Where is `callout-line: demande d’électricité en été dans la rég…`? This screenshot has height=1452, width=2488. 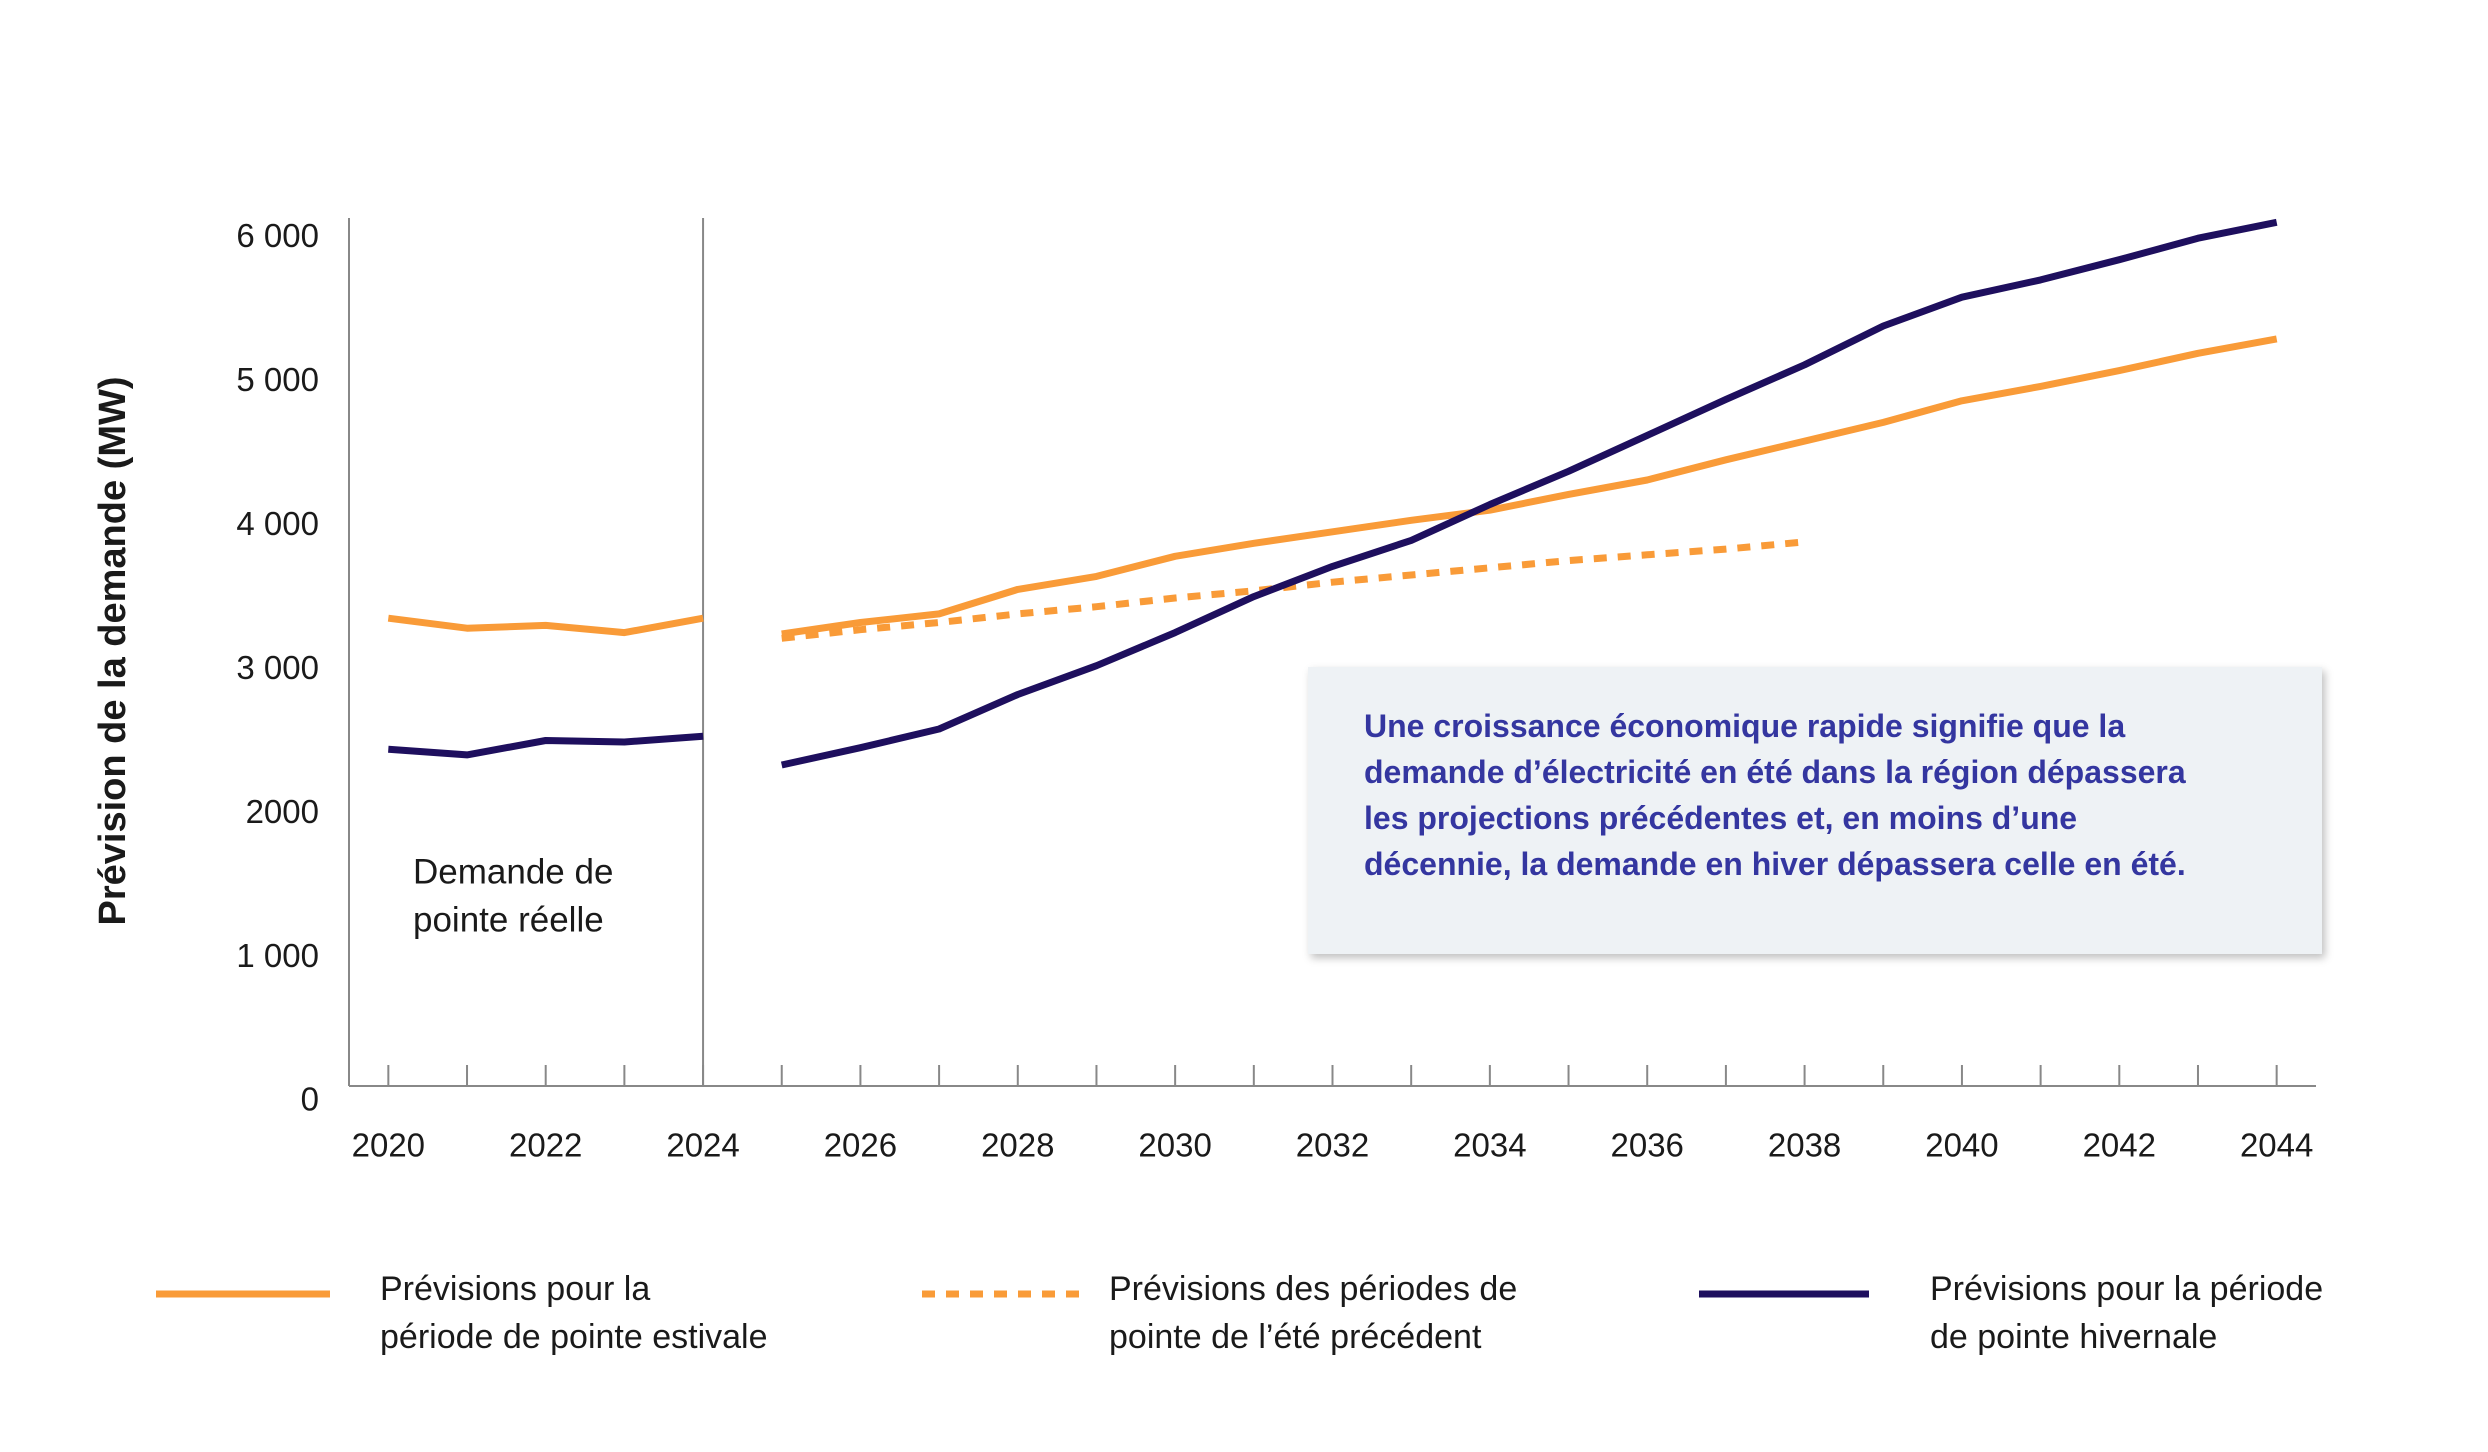
callout-line: demande d’électricité en été dans la rég… is located at coordinates (1775, 772).